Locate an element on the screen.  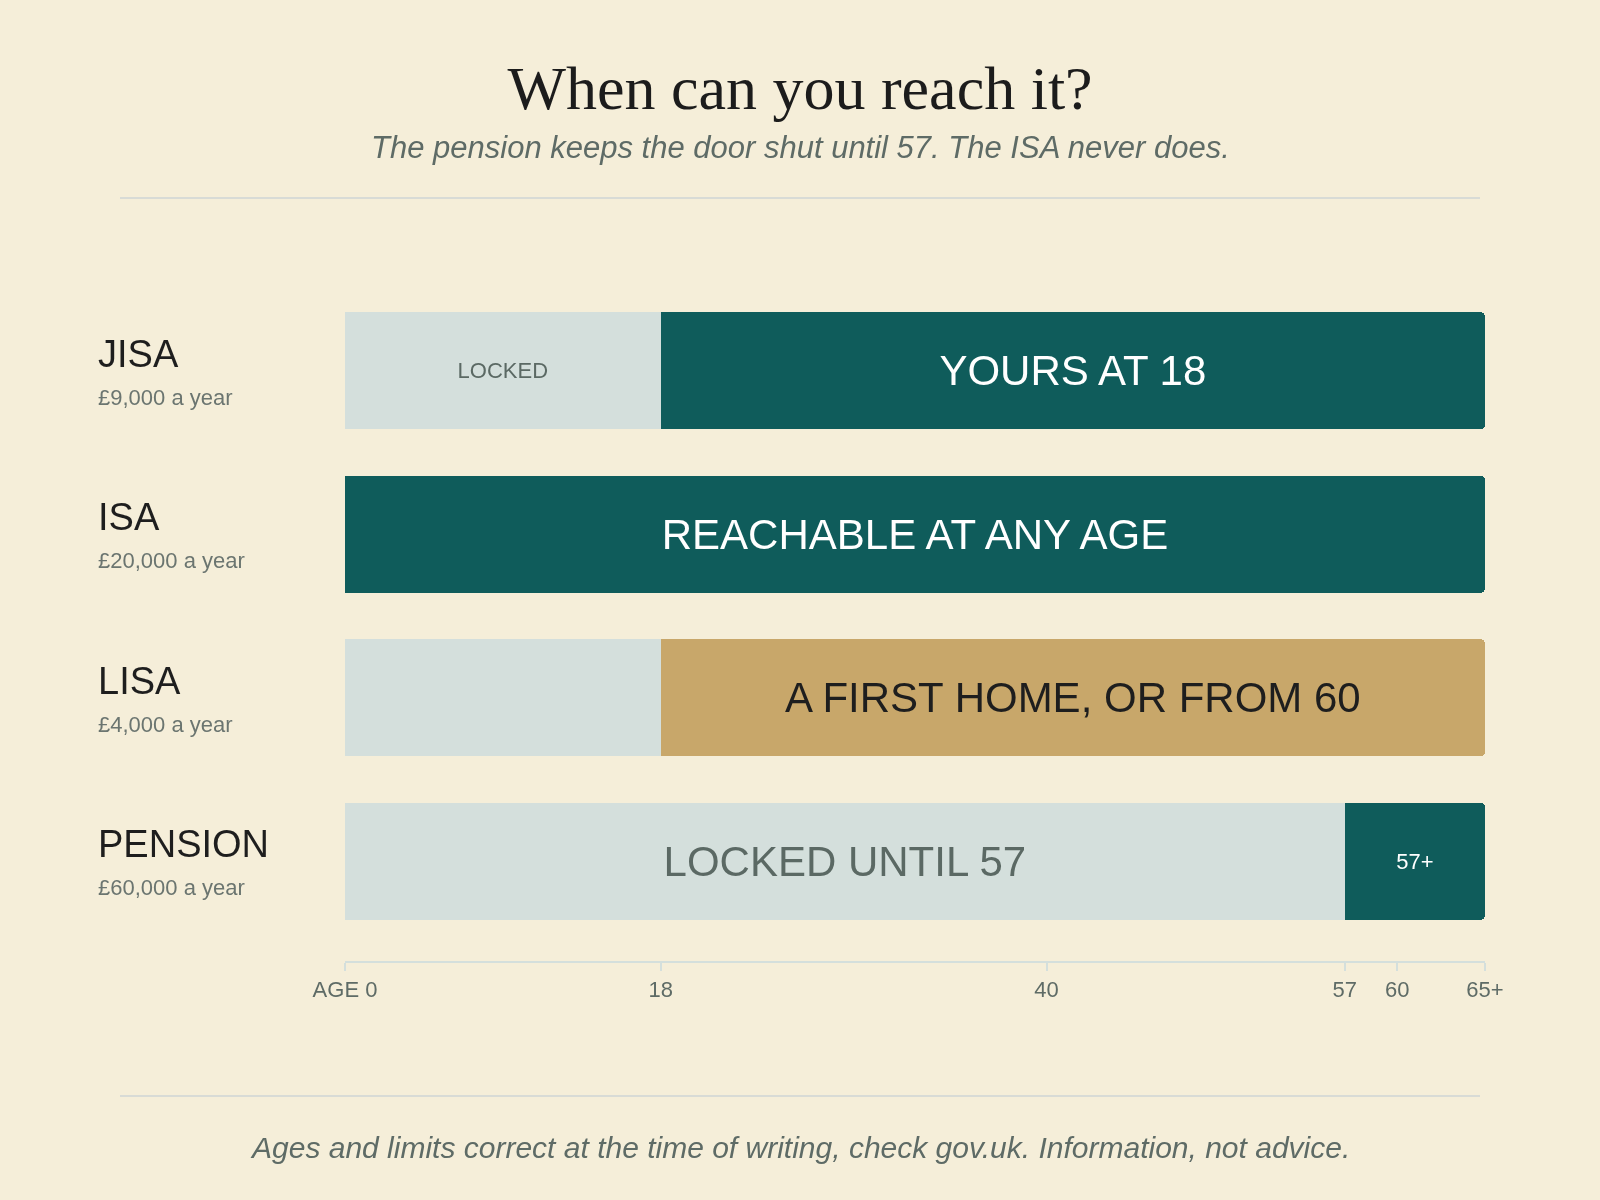
chart-subtitle: The pension keeps the door shut until 57. The ISA never does. is located at coordinates (800, 147).